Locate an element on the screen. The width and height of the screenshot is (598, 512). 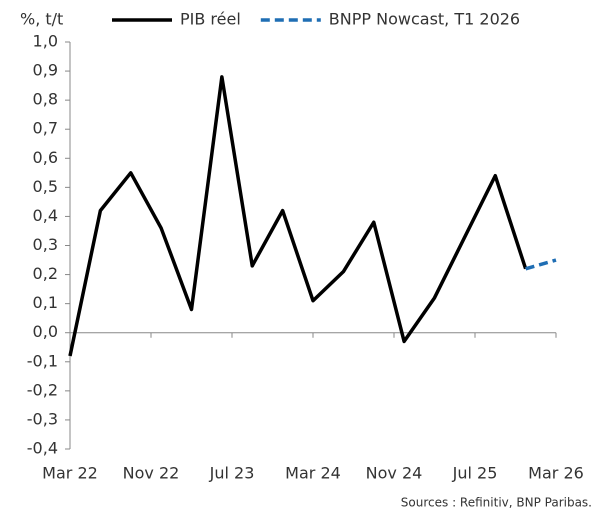
y-tick-label: 0,7 is located at coordinates (45, 128).